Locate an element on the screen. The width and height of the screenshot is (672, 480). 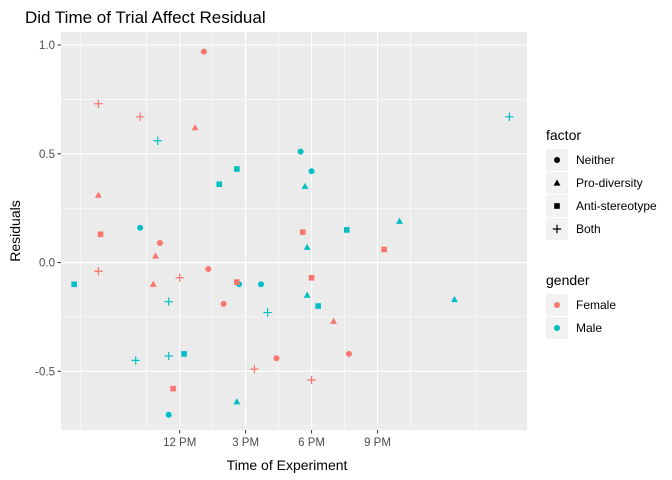
x-tick-label: 9 PM is located at coordinates (377, 443).